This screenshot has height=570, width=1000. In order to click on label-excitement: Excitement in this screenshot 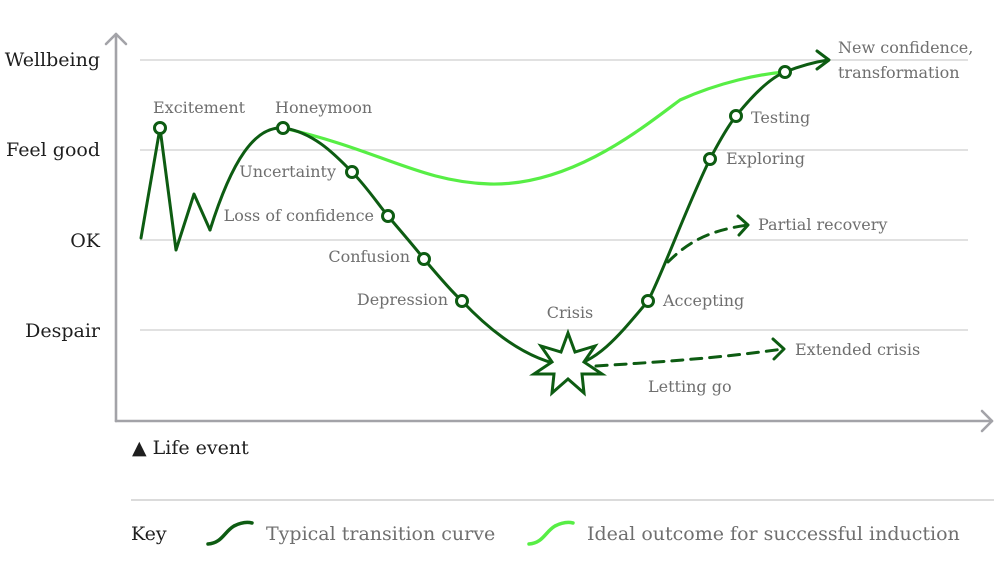, I will do `click(199, 107)`.